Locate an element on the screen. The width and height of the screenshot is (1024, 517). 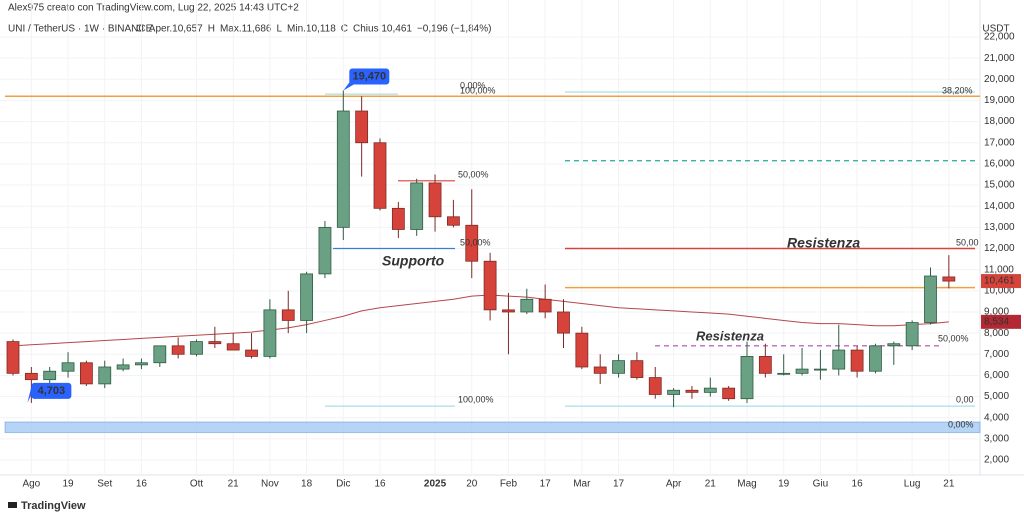
y-tick-label: 18,000 is located at coordinates (999, 121).